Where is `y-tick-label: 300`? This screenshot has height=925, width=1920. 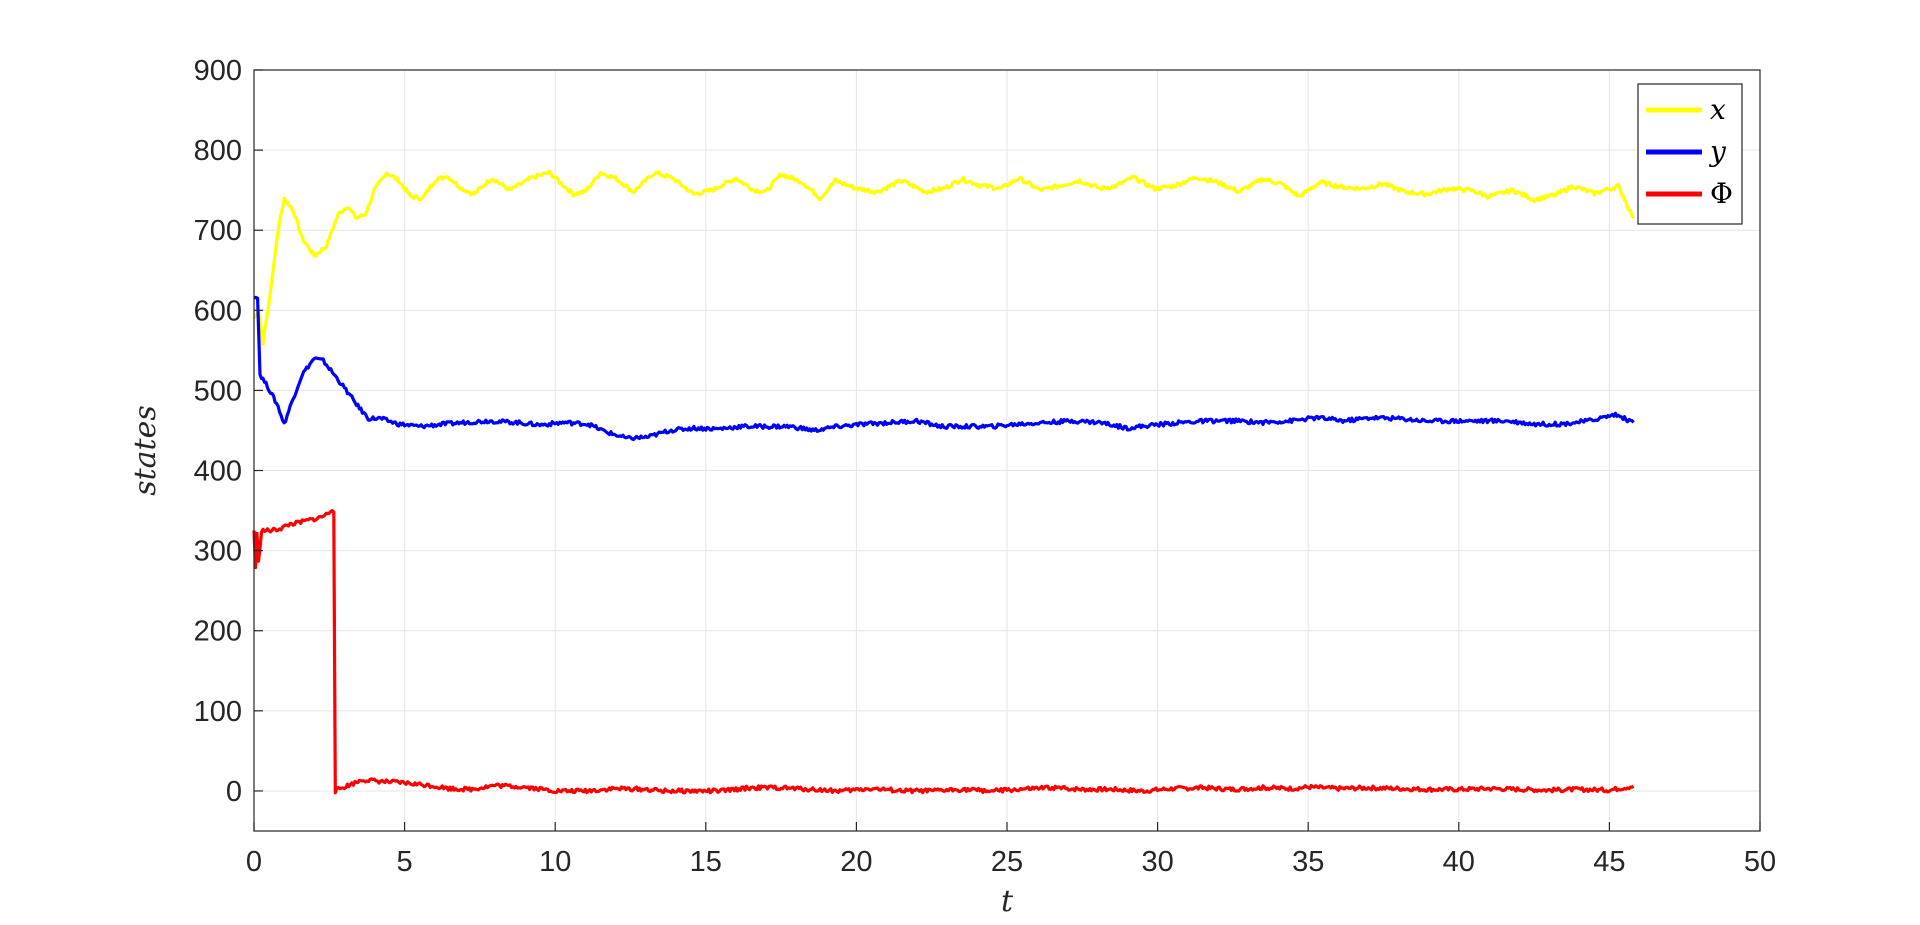
y-tick-label: 300 is located at coordinates (218, 552).